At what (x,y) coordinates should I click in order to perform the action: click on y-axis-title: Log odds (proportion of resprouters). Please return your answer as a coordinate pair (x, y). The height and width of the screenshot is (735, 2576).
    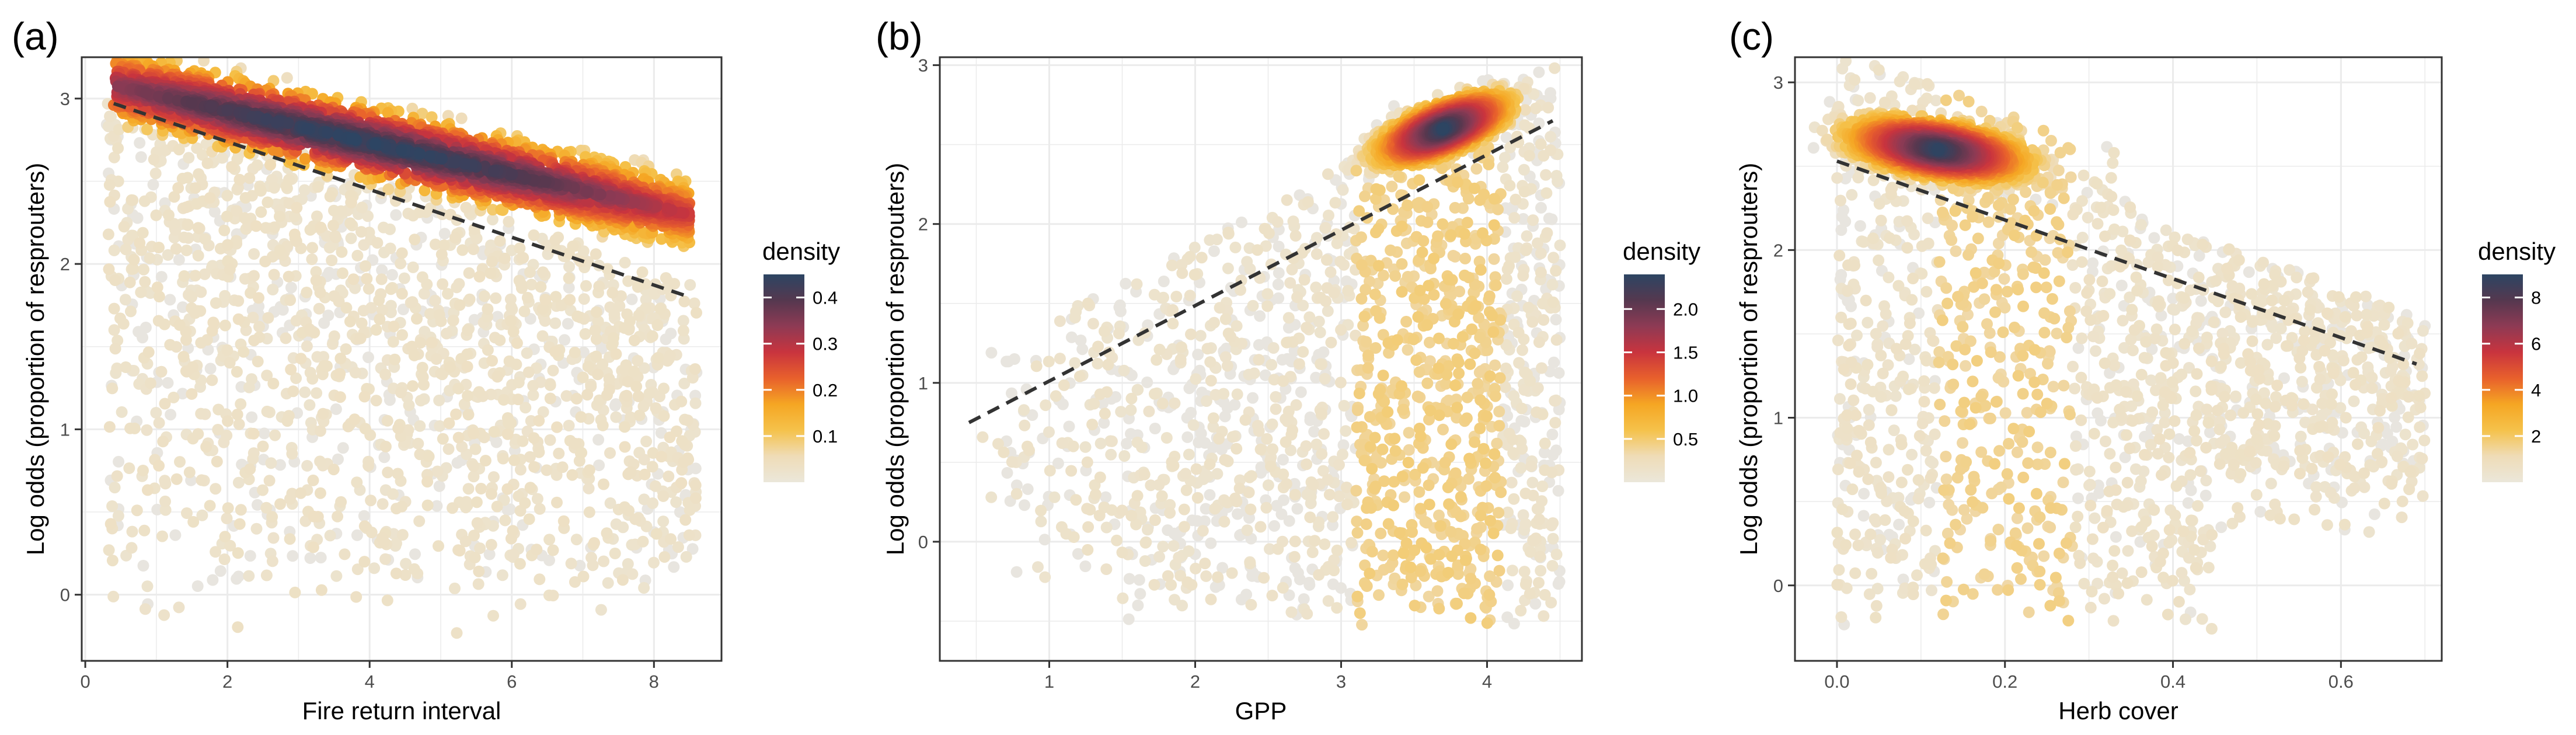
    Looking at the image, I should click on (35, 359).